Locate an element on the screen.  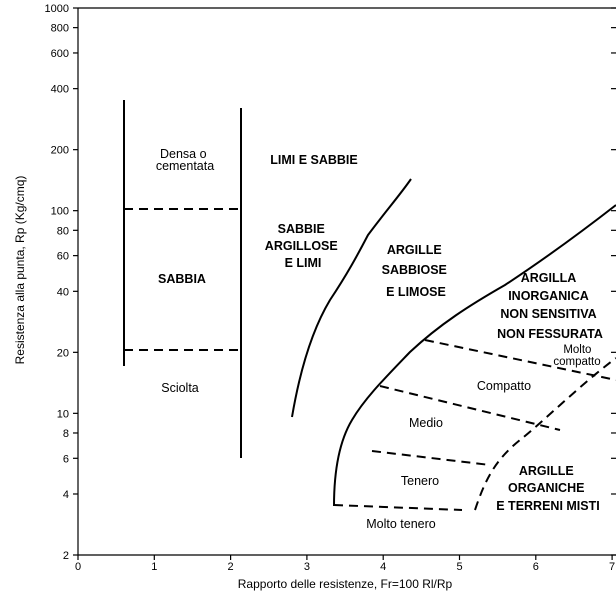
label-molto-tenero: Molto tenero is located at coordinates (401, 524).